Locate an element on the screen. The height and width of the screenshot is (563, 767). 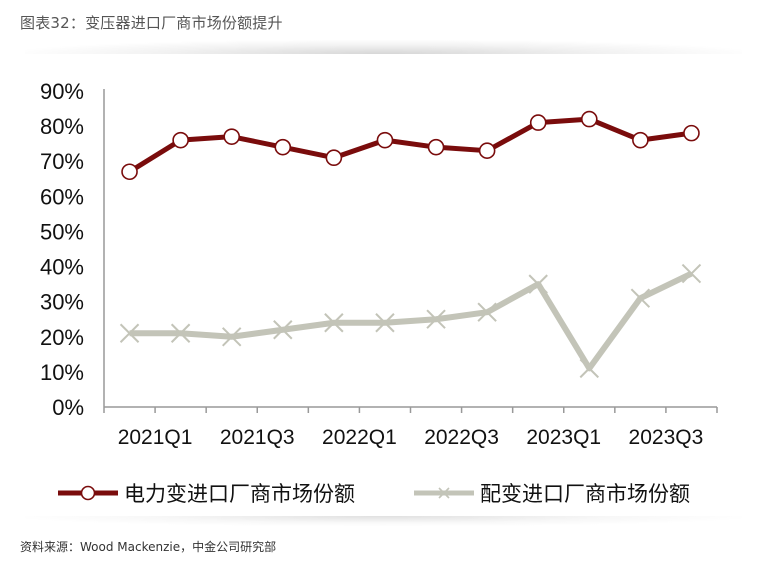
legend-item-power: 电力变进口厂商市场份额 is located at coordinates (206, 494).